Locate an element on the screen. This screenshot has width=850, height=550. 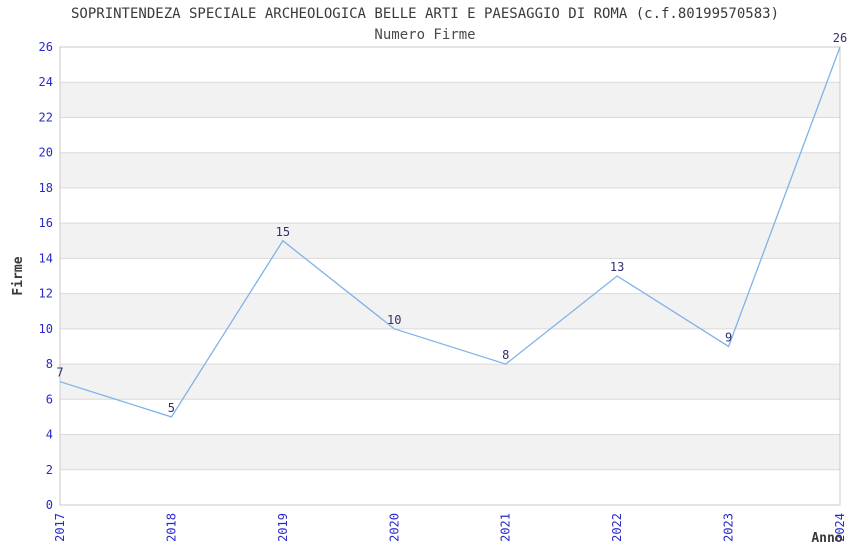
data-label: 15 is located at coordinates (283, 232).